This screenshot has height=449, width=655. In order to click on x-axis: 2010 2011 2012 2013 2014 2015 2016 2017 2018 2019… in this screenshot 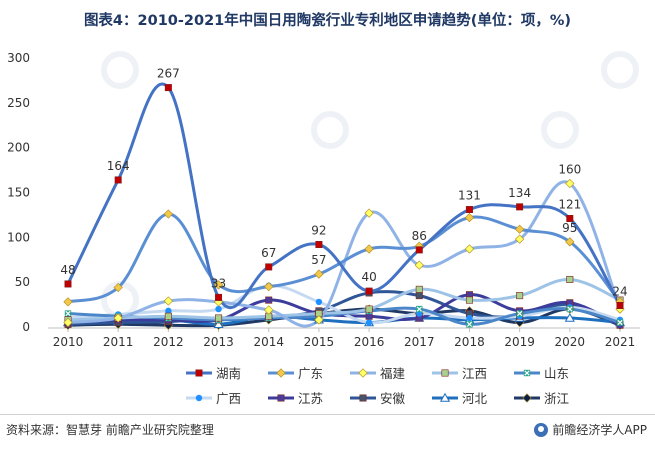, I will do `click(344, 338)`.